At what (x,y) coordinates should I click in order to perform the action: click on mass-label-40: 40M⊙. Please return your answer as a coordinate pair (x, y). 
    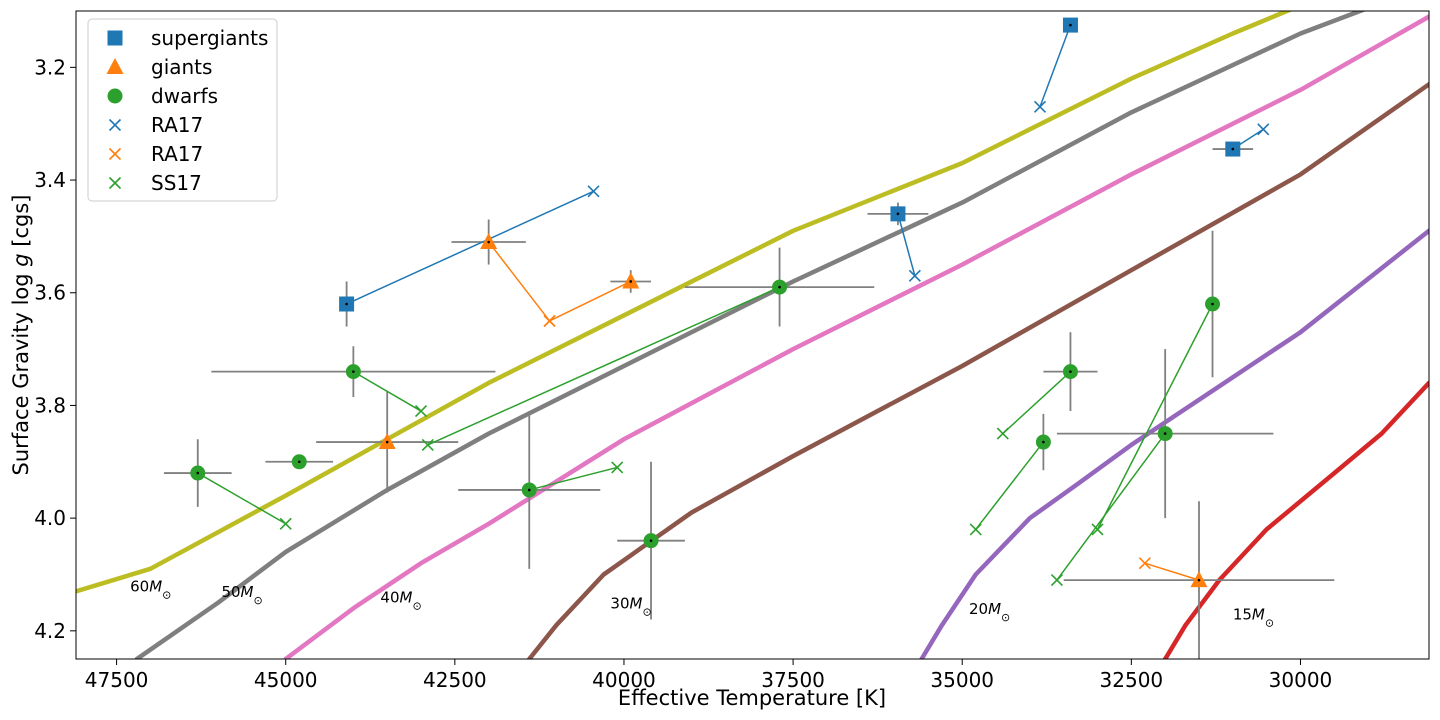
    Looking at the image, I should click on (400, 601).